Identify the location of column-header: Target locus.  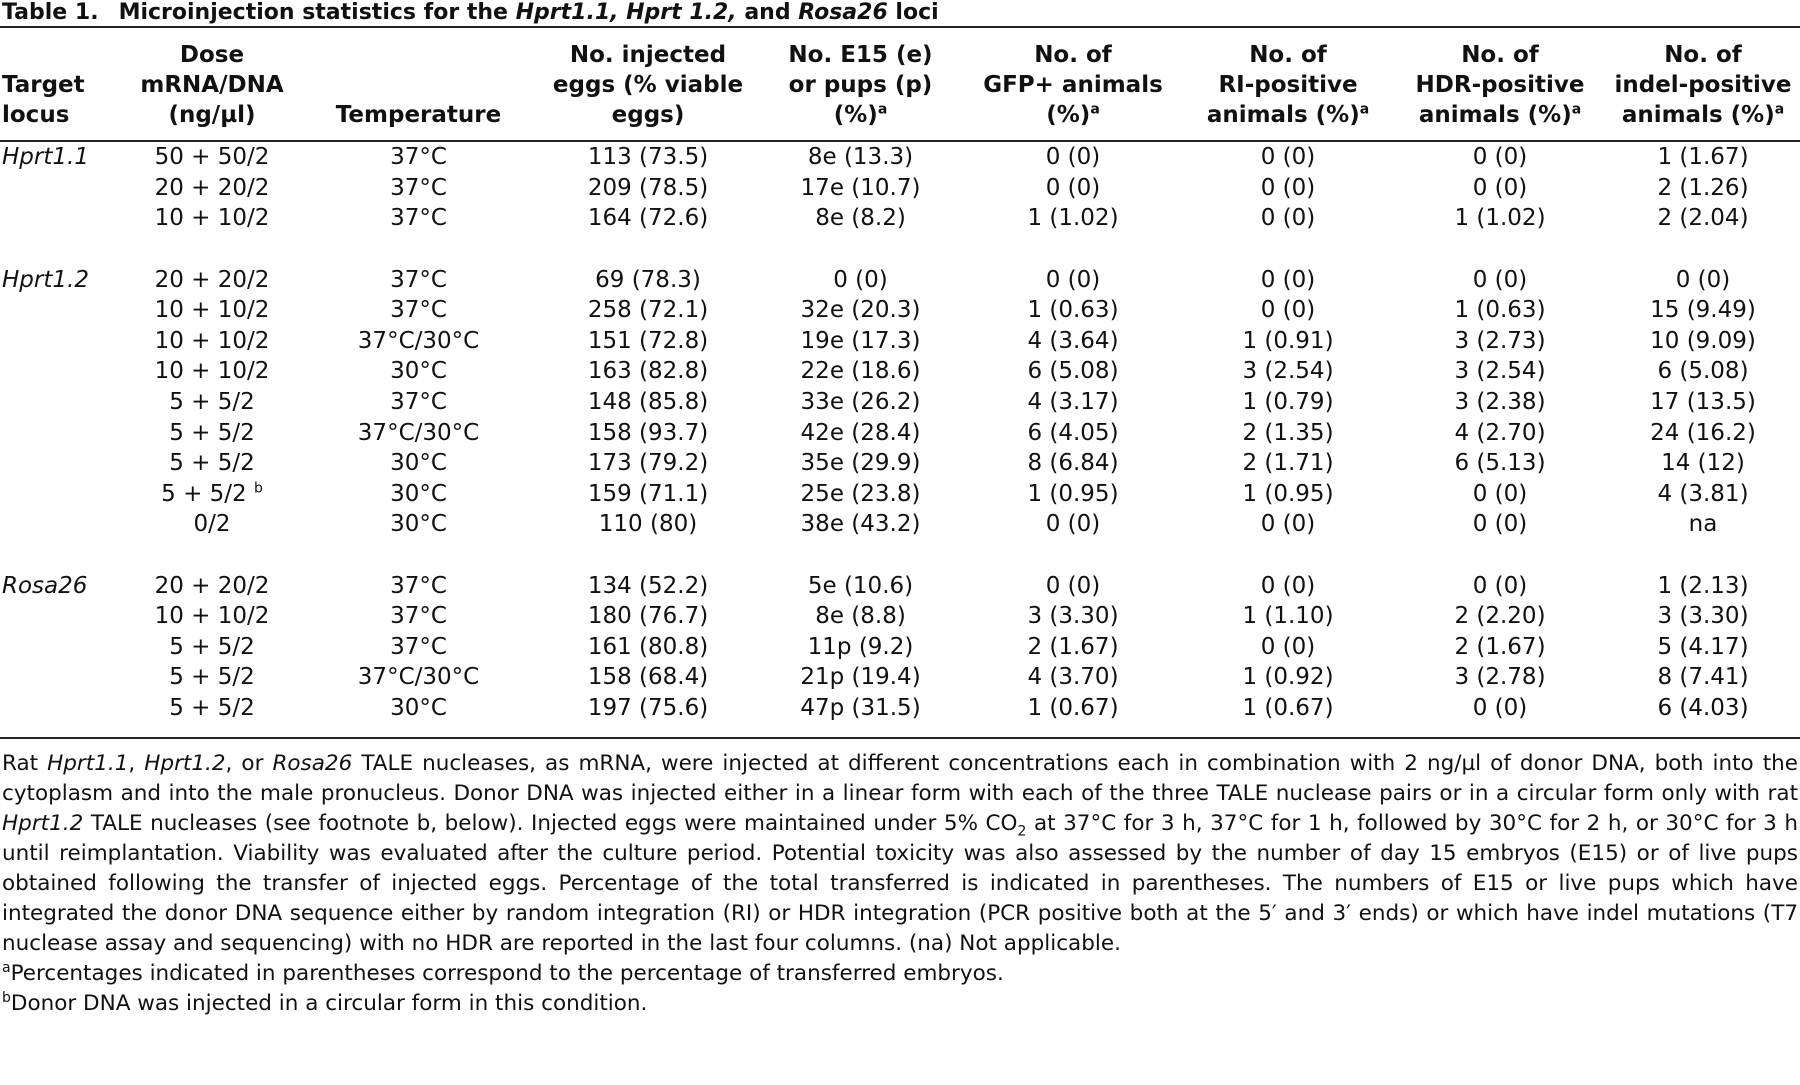
(63, 84).